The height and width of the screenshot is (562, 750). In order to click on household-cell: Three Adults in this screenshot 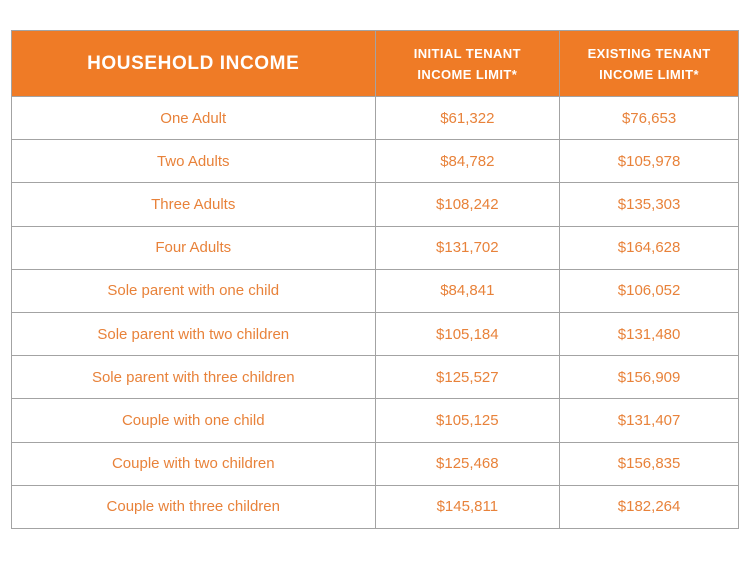, I will do `click(193, 204)`.